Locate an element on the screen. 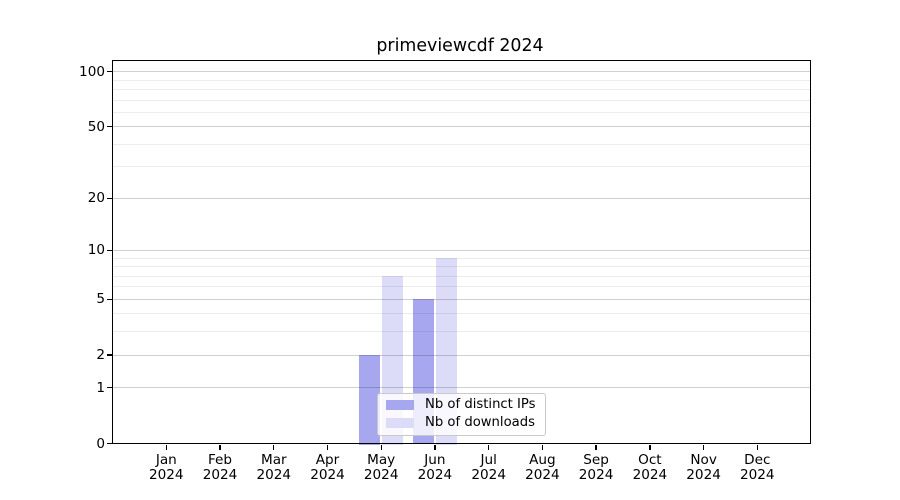 This screenshot has height=500, width=900. y-tick-label-1: 1 is located at coordinates (100, 387).